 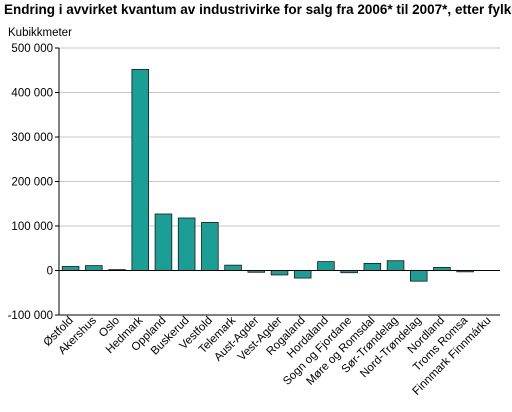 What do you see at coordinates (140, 169) in the screenshot?
I see `bar-hedmark` at bounding box center [140, 169].